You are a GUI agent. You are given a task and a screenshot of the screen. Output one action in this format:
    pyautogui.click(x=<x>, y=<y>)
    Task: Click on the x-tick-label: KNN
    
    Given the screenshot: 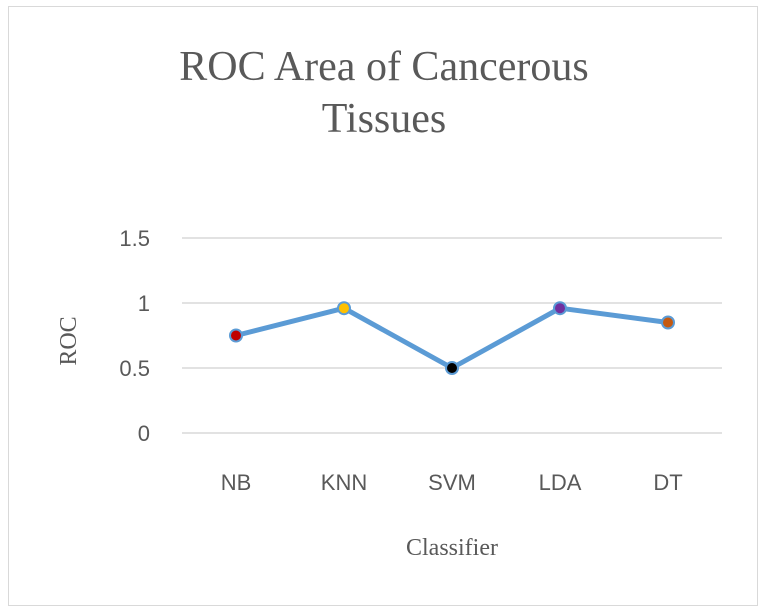 What is the action you would take?
    pyautogui.click(x=344, y=482)
    